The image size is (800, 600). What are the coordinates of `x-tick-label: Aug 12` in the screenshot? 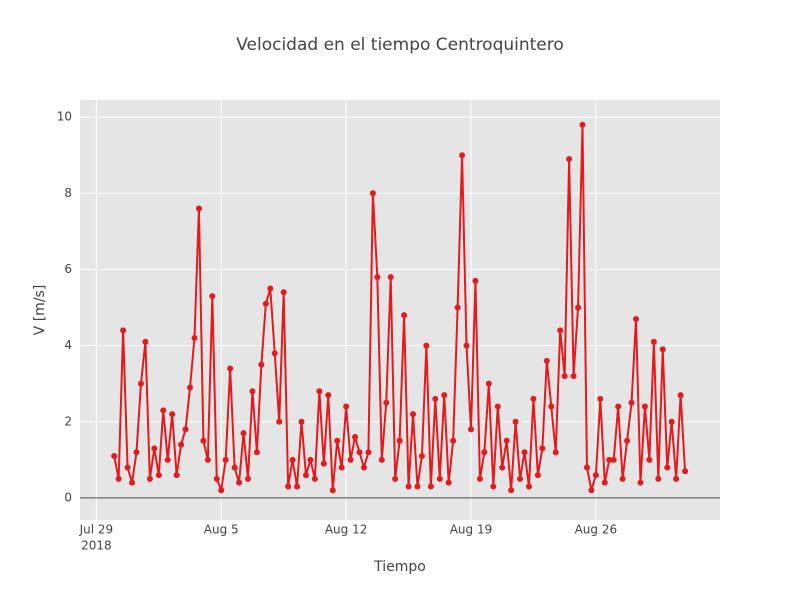 It's located at (346, 530).